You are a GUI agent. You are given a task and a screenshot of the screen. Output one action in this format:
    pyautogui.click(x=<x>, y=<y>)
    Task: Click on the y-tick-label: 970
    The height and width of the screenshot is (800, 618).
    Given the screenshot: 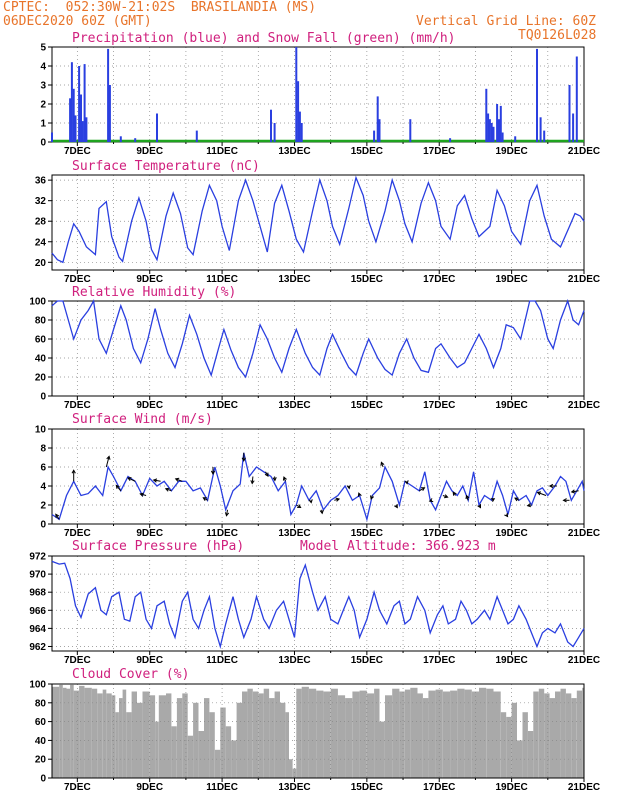 What is the action you would take?
    pyautogui.click(x=37, y=575)
    